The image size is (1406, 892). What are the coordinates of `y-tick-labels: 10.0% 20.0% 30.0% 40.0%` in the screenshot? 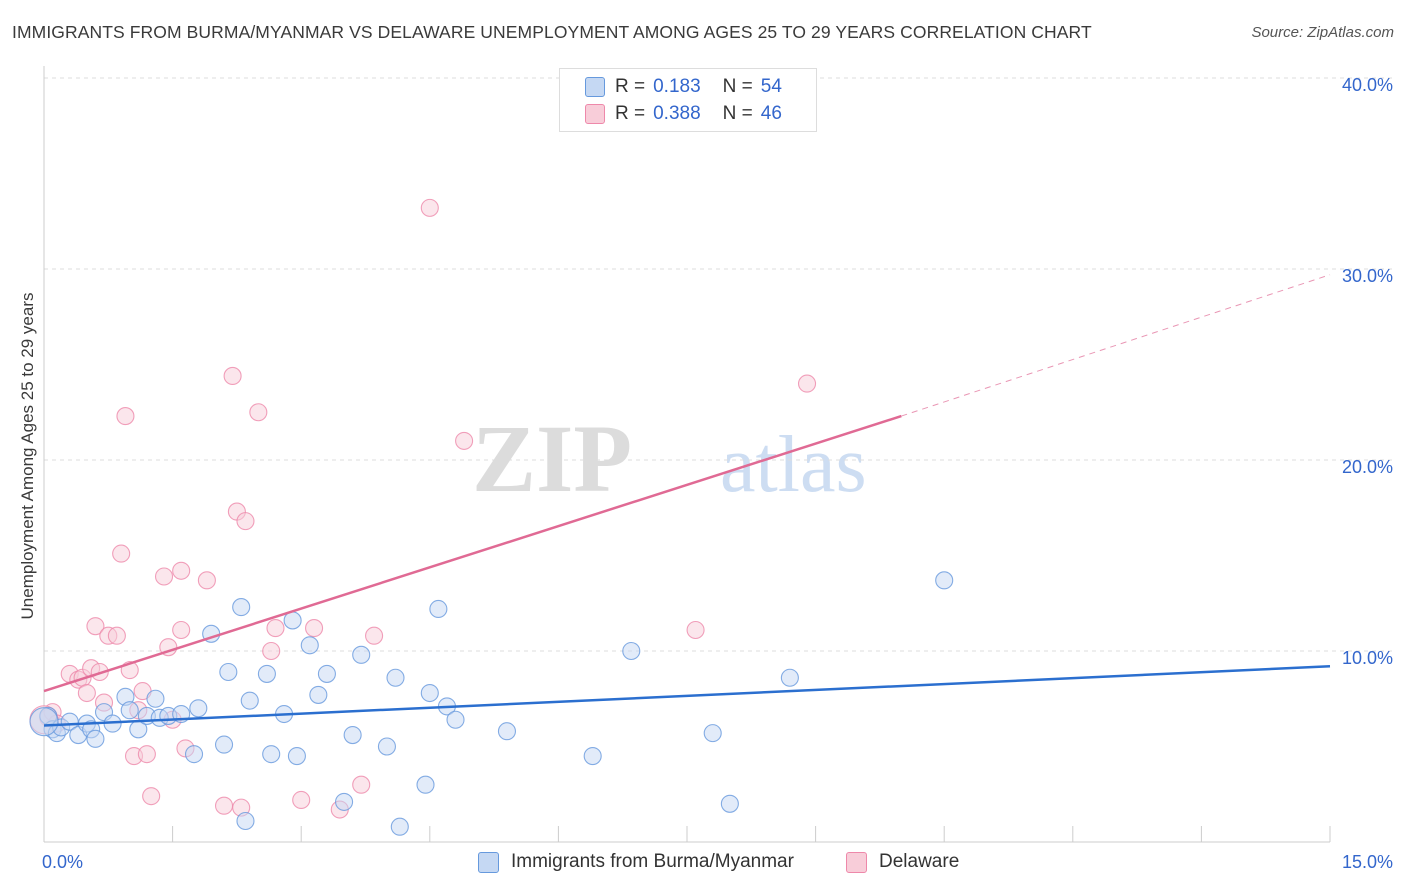 It's located at (1367, 371).